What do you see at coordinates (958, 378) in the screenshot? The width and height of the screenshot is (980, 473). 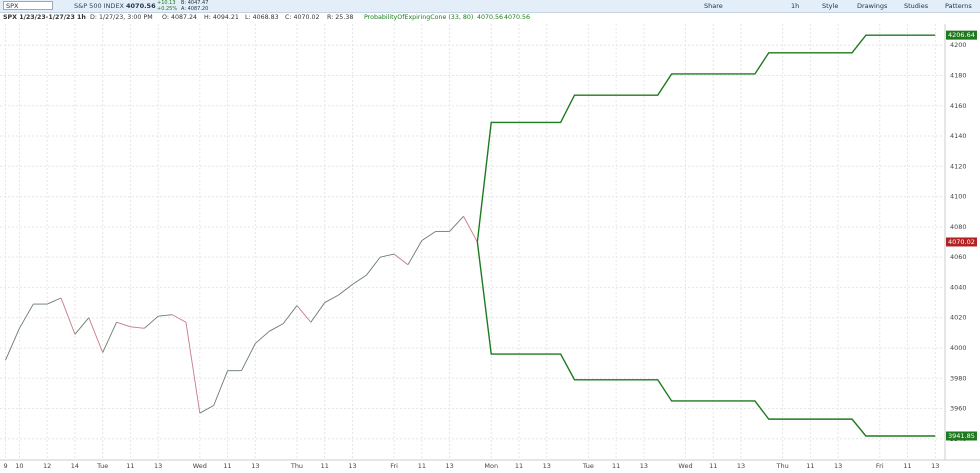 I see `y-tick-label: 3980` at bounding box center [958, 378].